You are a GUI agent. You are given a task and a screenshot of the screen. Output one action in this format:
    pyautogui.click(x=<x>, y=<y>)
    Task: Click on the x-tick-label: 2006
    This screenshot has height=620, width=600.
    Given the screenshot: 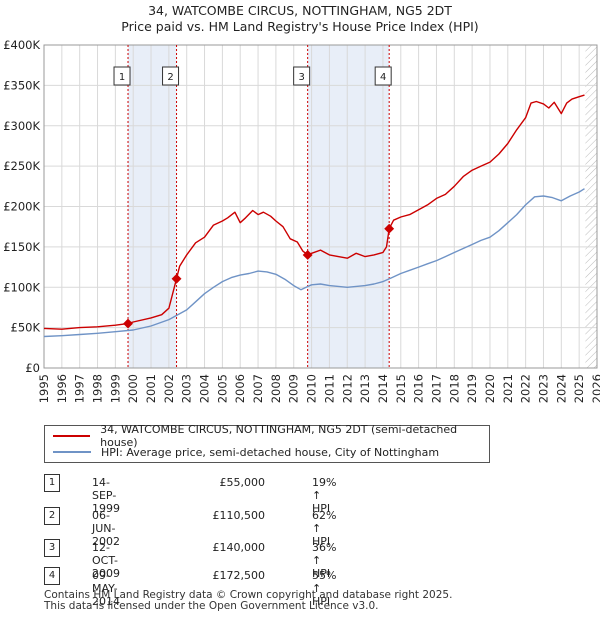 What is the action you would take?
    pyautogui.click(x=240, y=388)
    